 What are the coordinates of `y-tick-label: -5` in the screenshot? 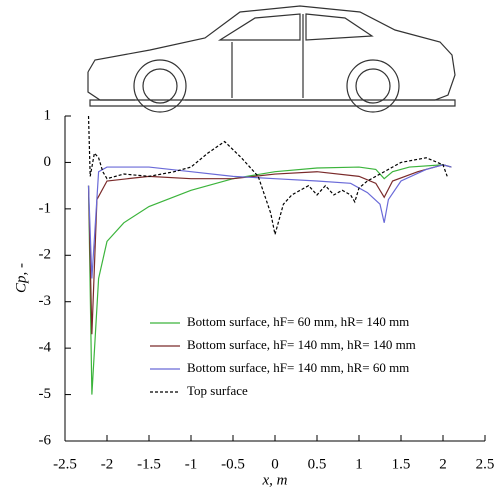 It's located at (45, 394).